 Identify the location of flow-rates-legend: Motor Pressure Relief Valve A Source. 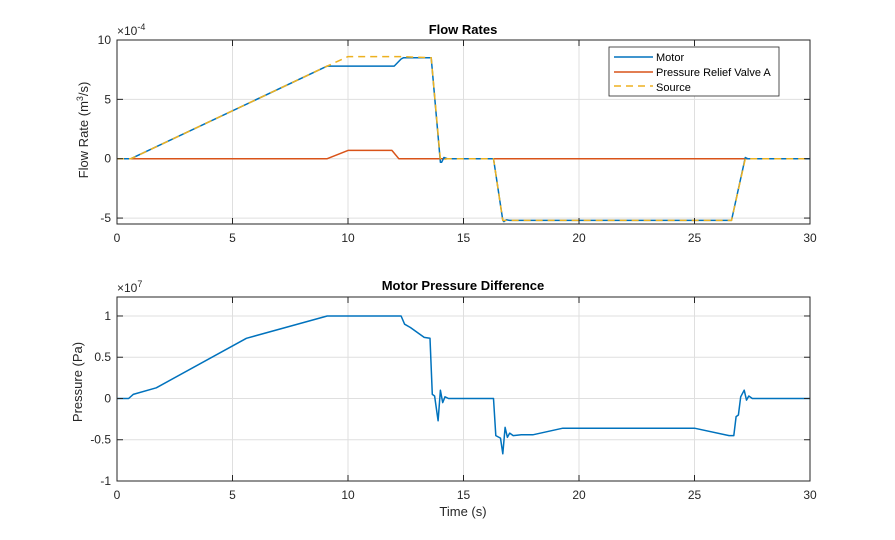
(694, 71).